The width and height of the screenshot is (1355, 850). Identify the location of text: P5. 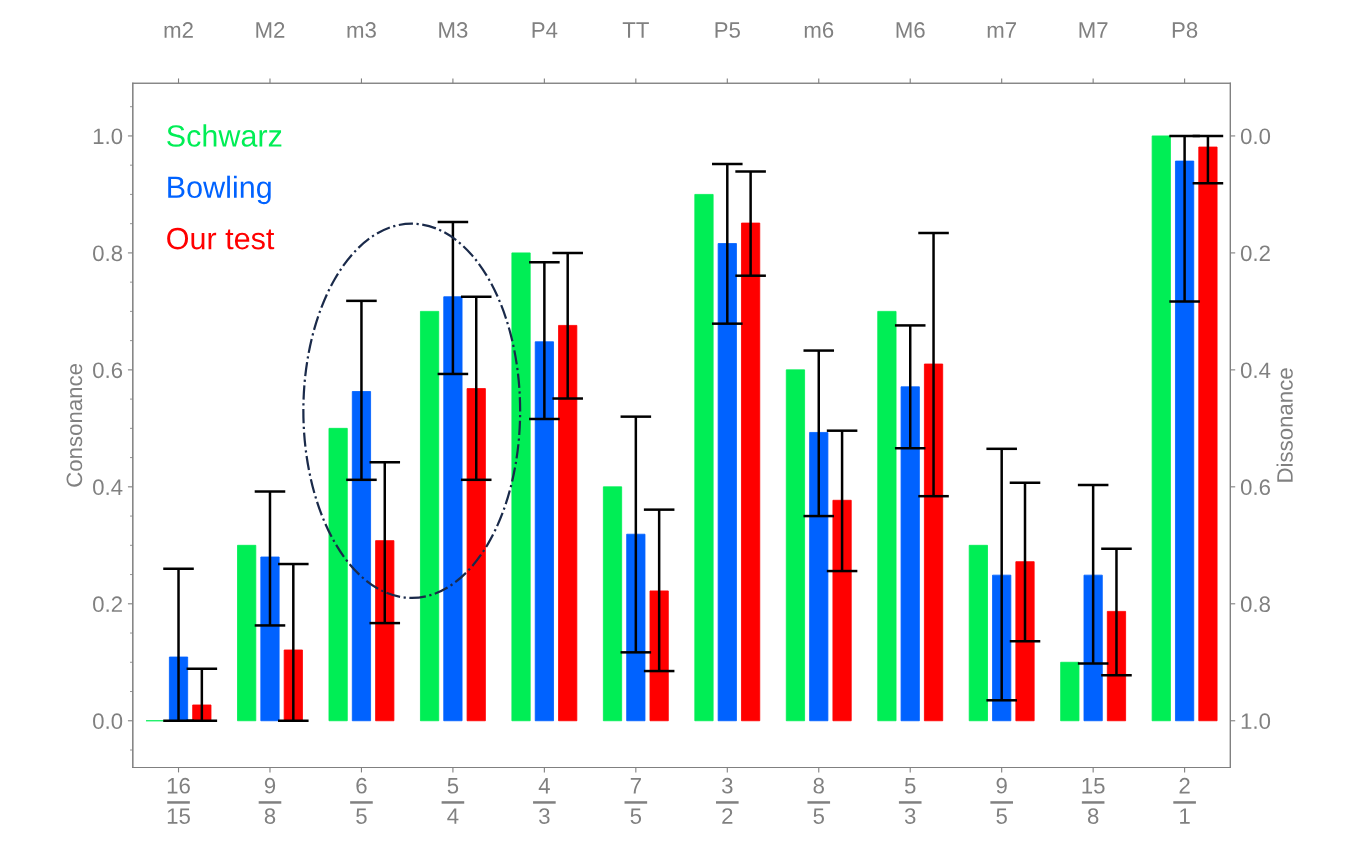
(727, 30).